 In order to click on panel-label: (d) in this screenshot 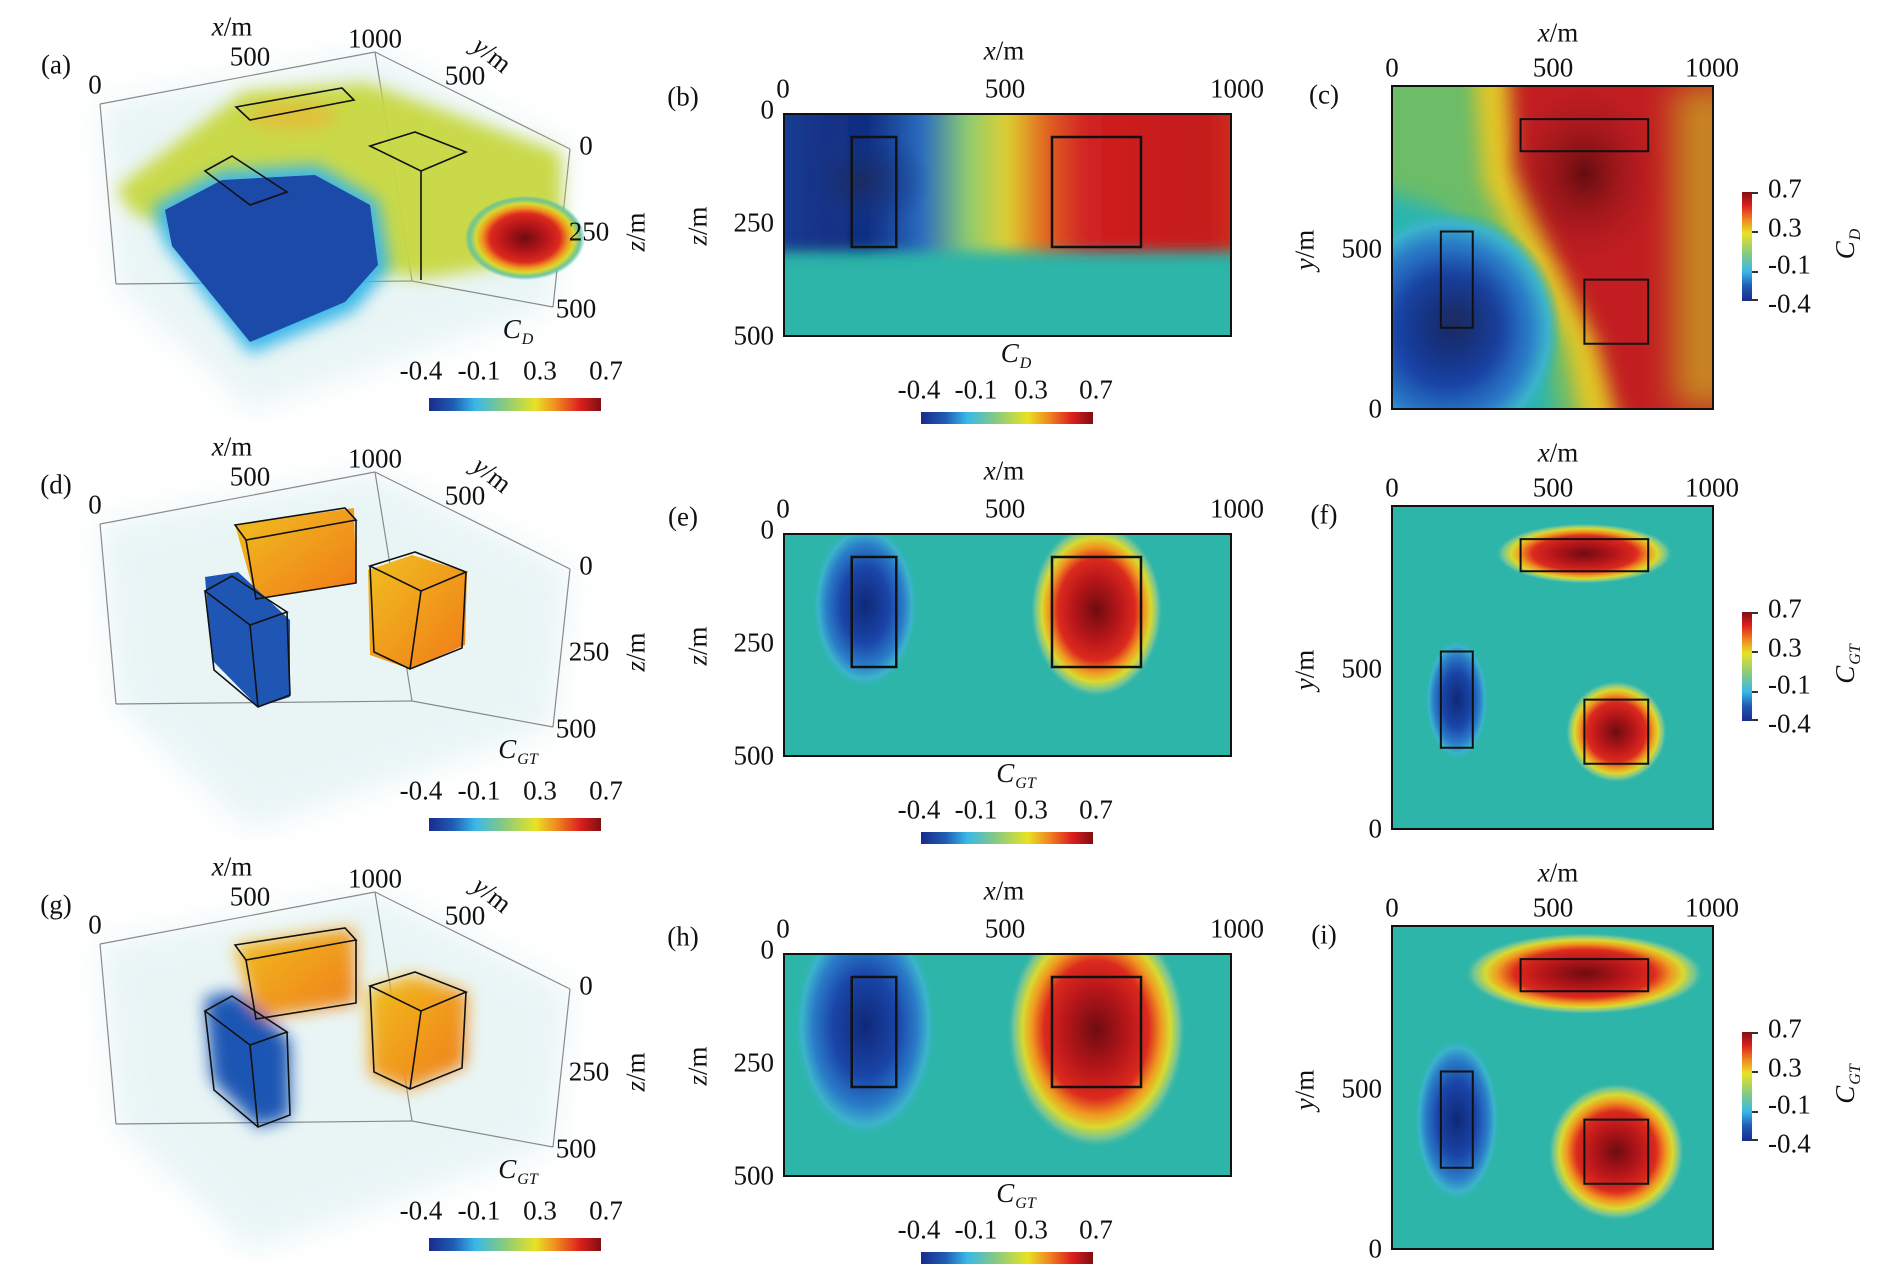, I will do `click(56, 484)`.